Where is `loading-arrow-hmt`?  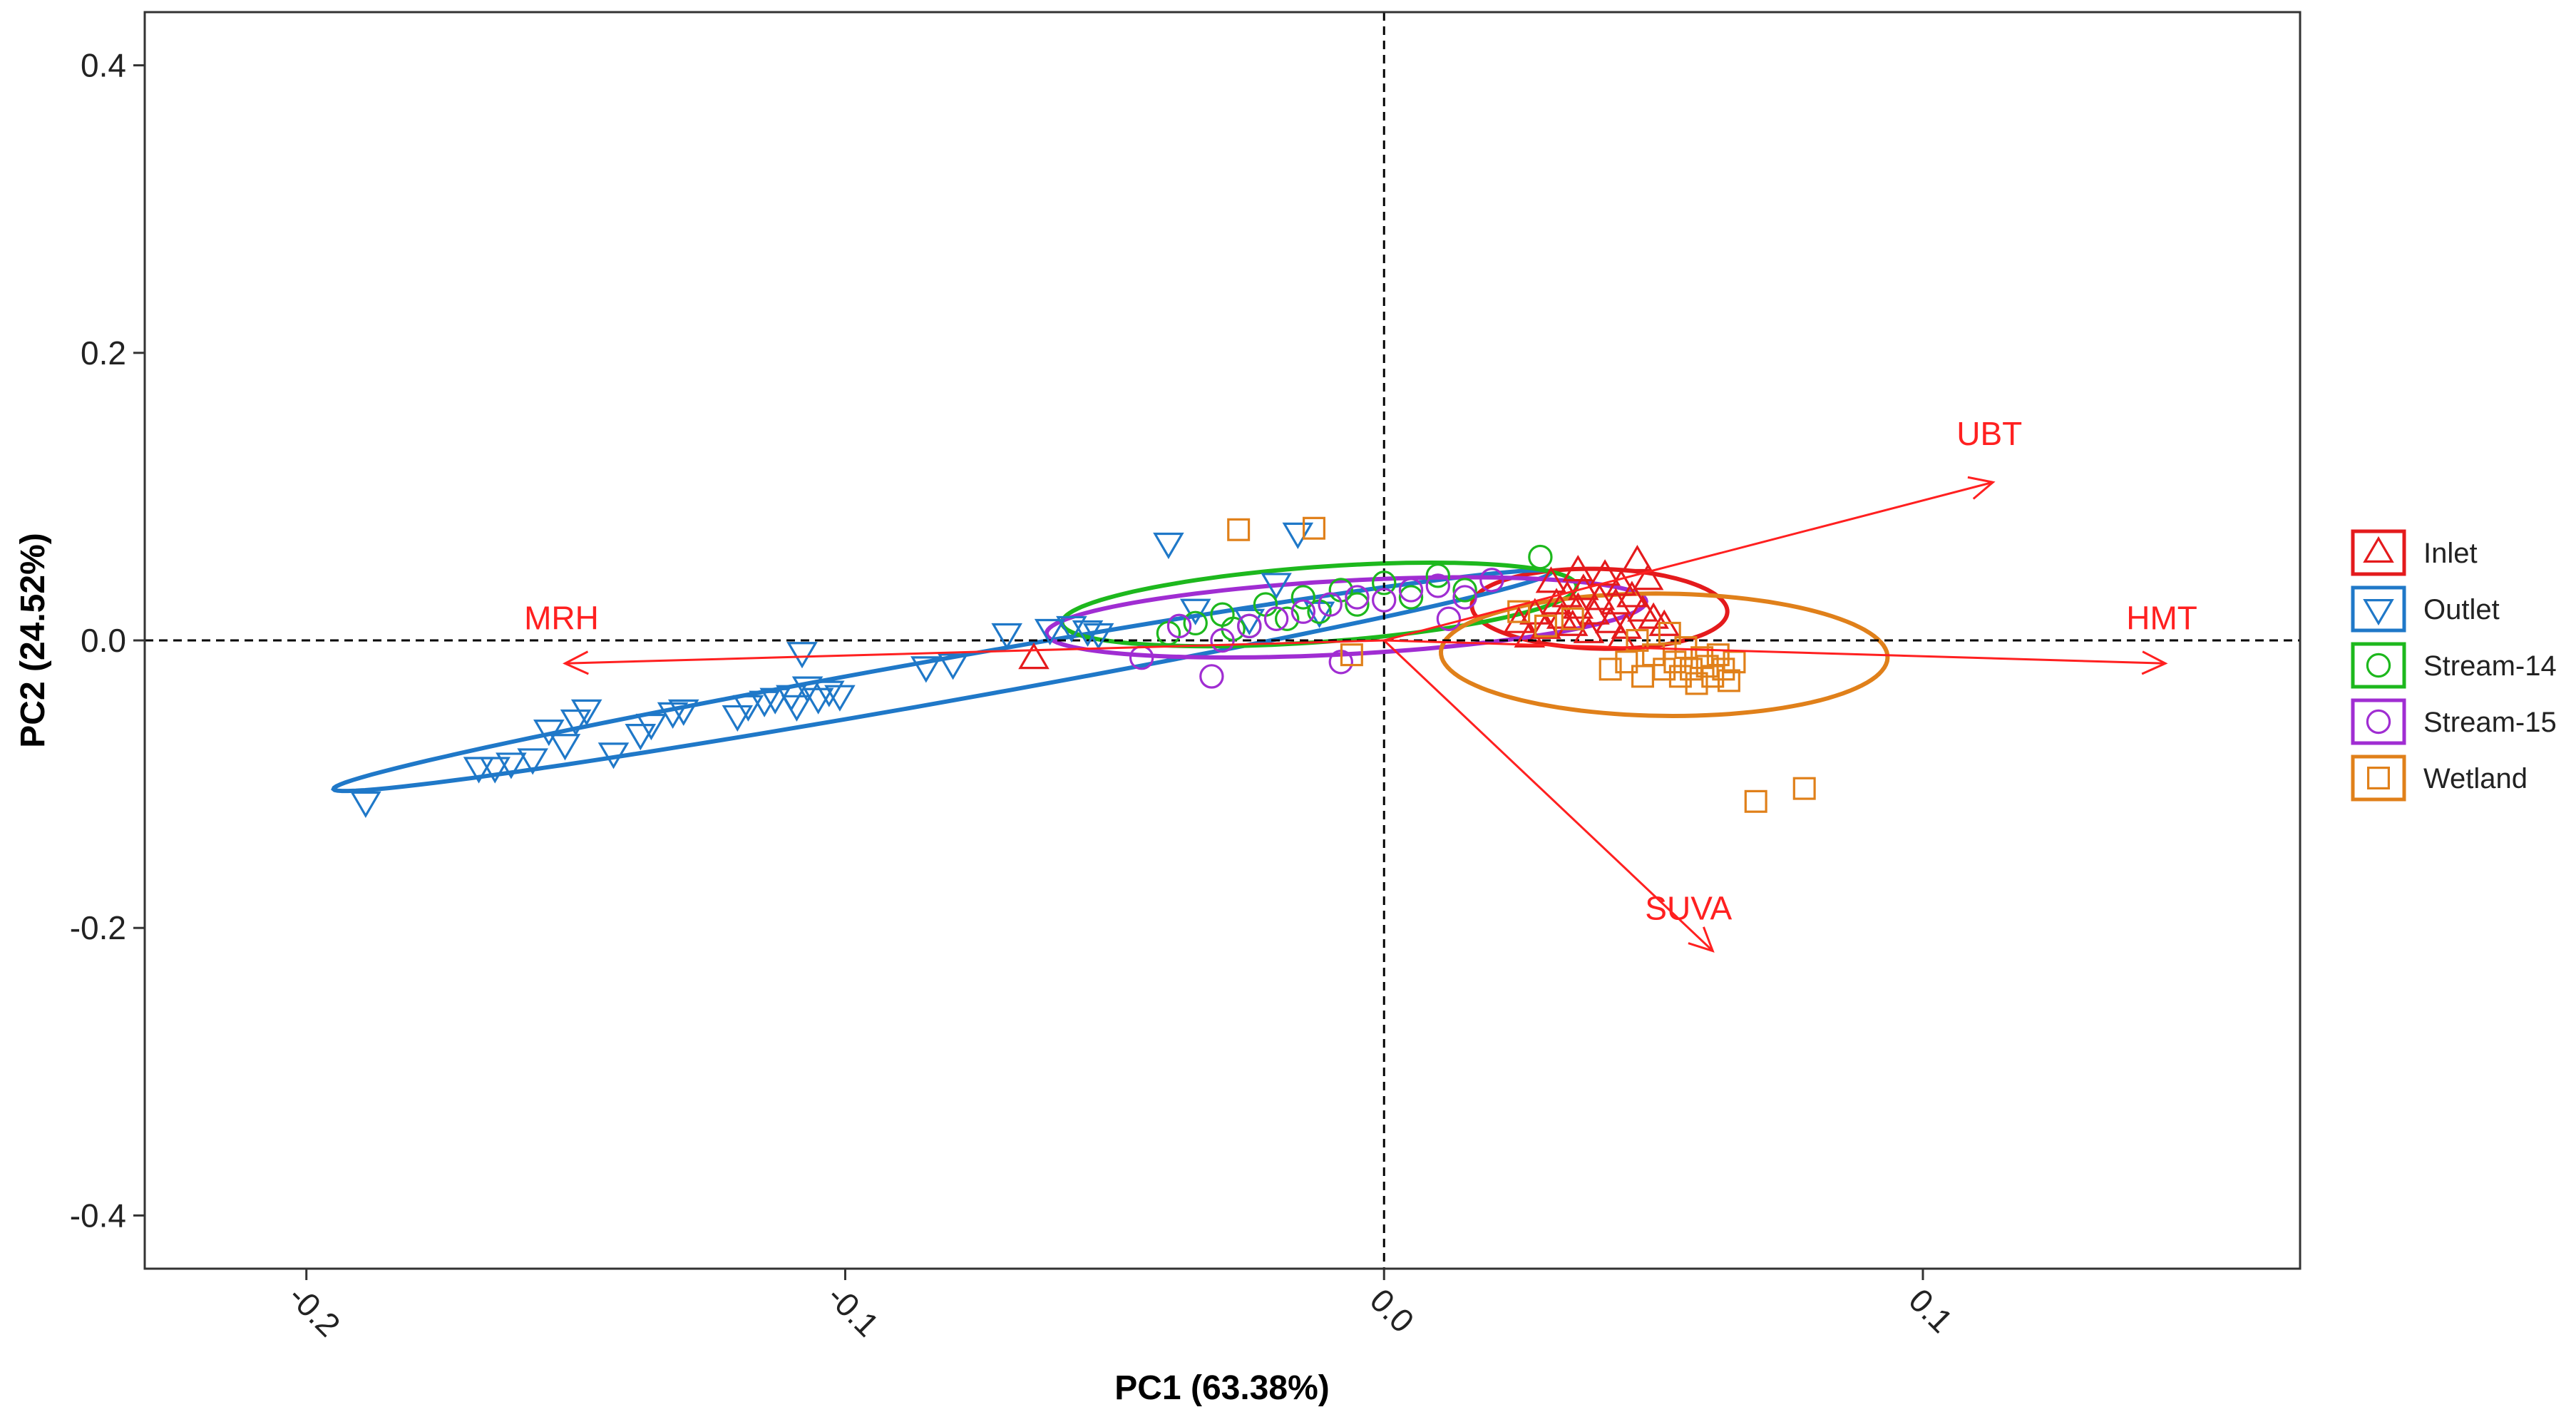 loading-arrow-hmt is located at coordinates (1775, 652).